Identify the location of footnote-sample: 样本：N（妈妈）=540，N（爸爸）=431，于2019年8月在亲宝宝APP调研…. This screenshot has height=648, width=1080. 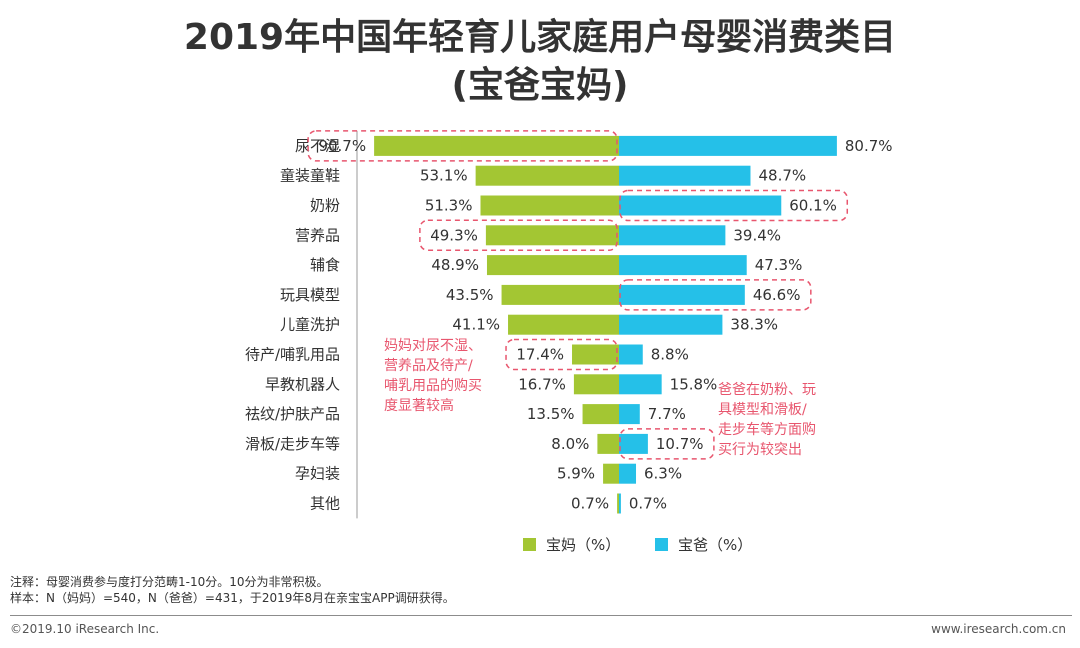
(232, 598).